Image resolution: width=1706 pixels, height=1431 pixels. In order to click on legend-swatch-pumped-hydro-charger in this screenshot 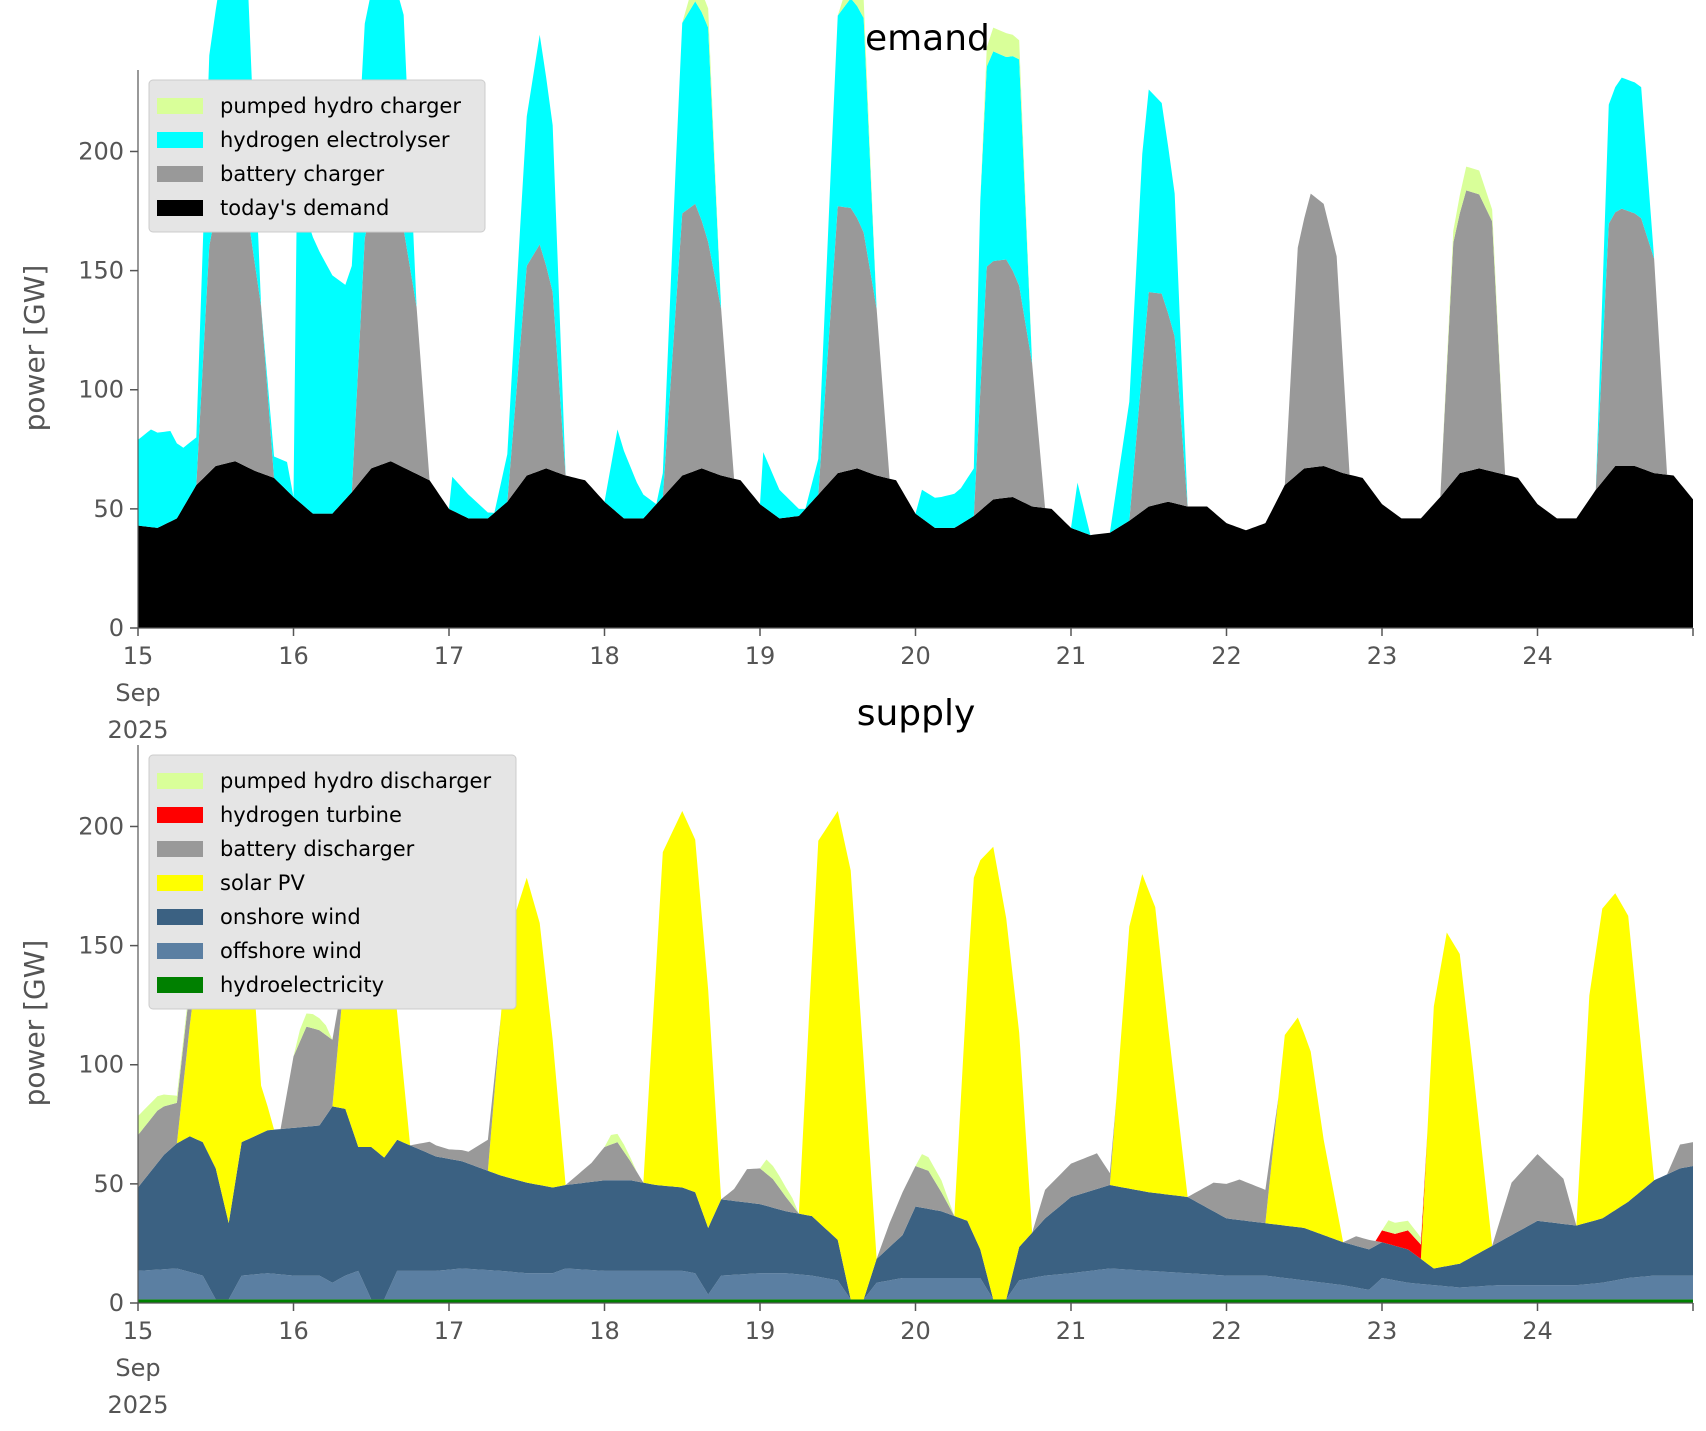, I will do `click(180, 106)`.